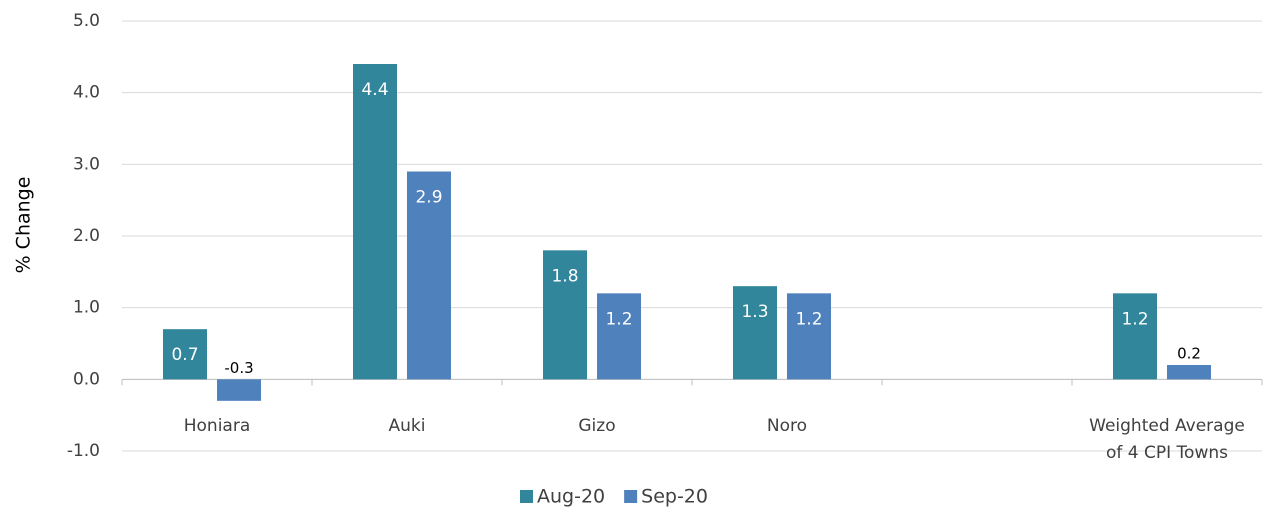  What do you see at coordinates (86, 21) in the screenshot?
I see `y-tick-label: 5.0` at bounding box center [86, 21].